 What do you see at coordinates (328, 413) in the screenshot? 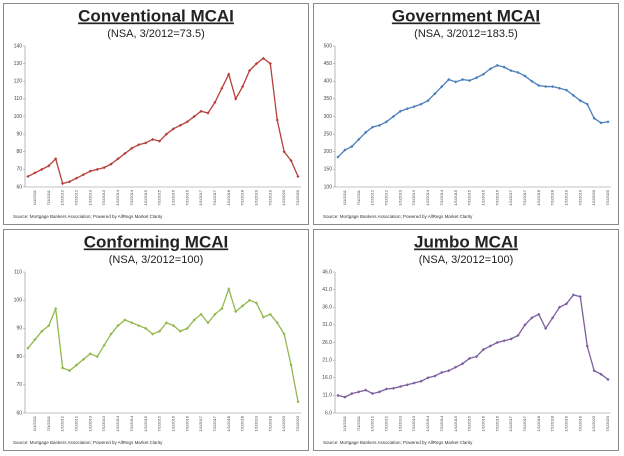
I see `y-tick-label: 6.0` at bounding box center [328, 413].